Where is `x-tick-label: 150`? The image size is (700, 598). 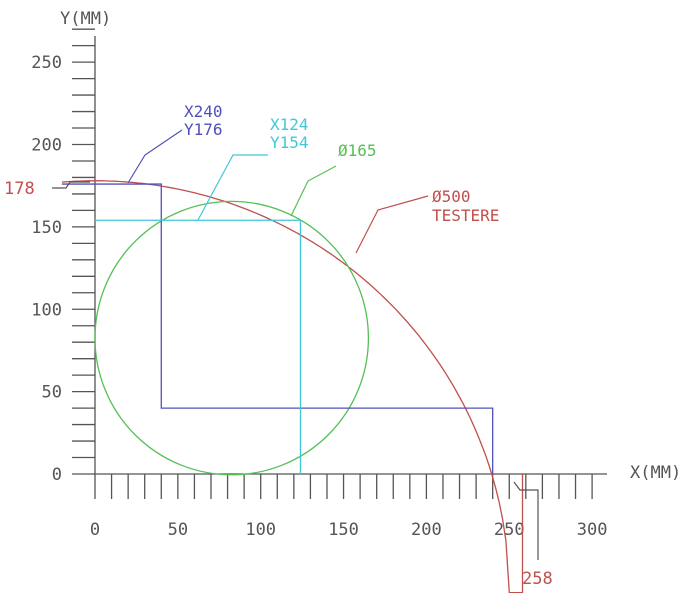 x-tick-label: 150 is located at coordinates (343, 530).